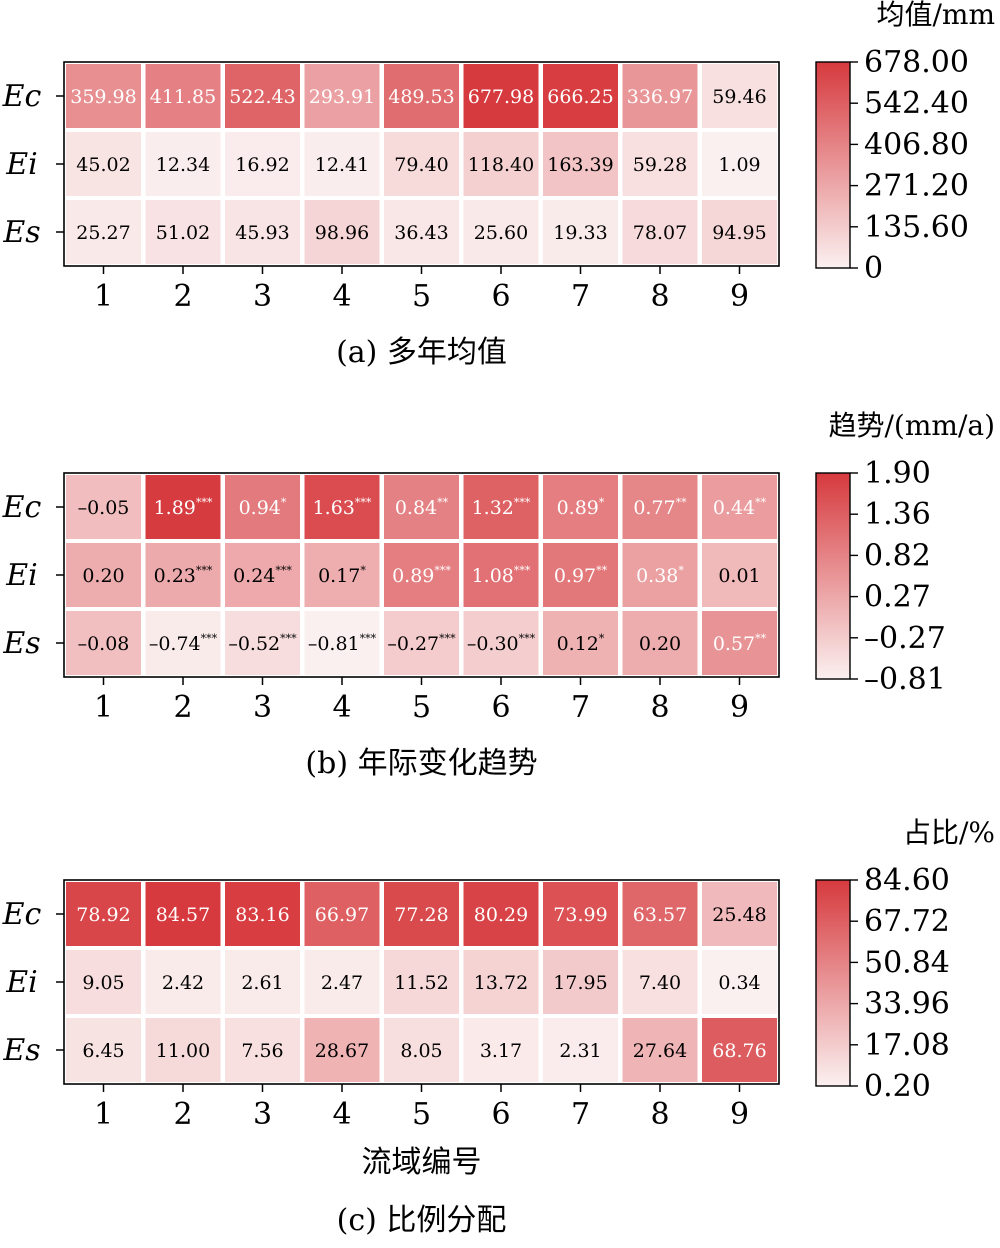 The width and height of the screenshot is (1000, 1248). Describe the element at coordinates (580, 983) in the screenshot. I see `cell-value-label: 17.95` at that location.